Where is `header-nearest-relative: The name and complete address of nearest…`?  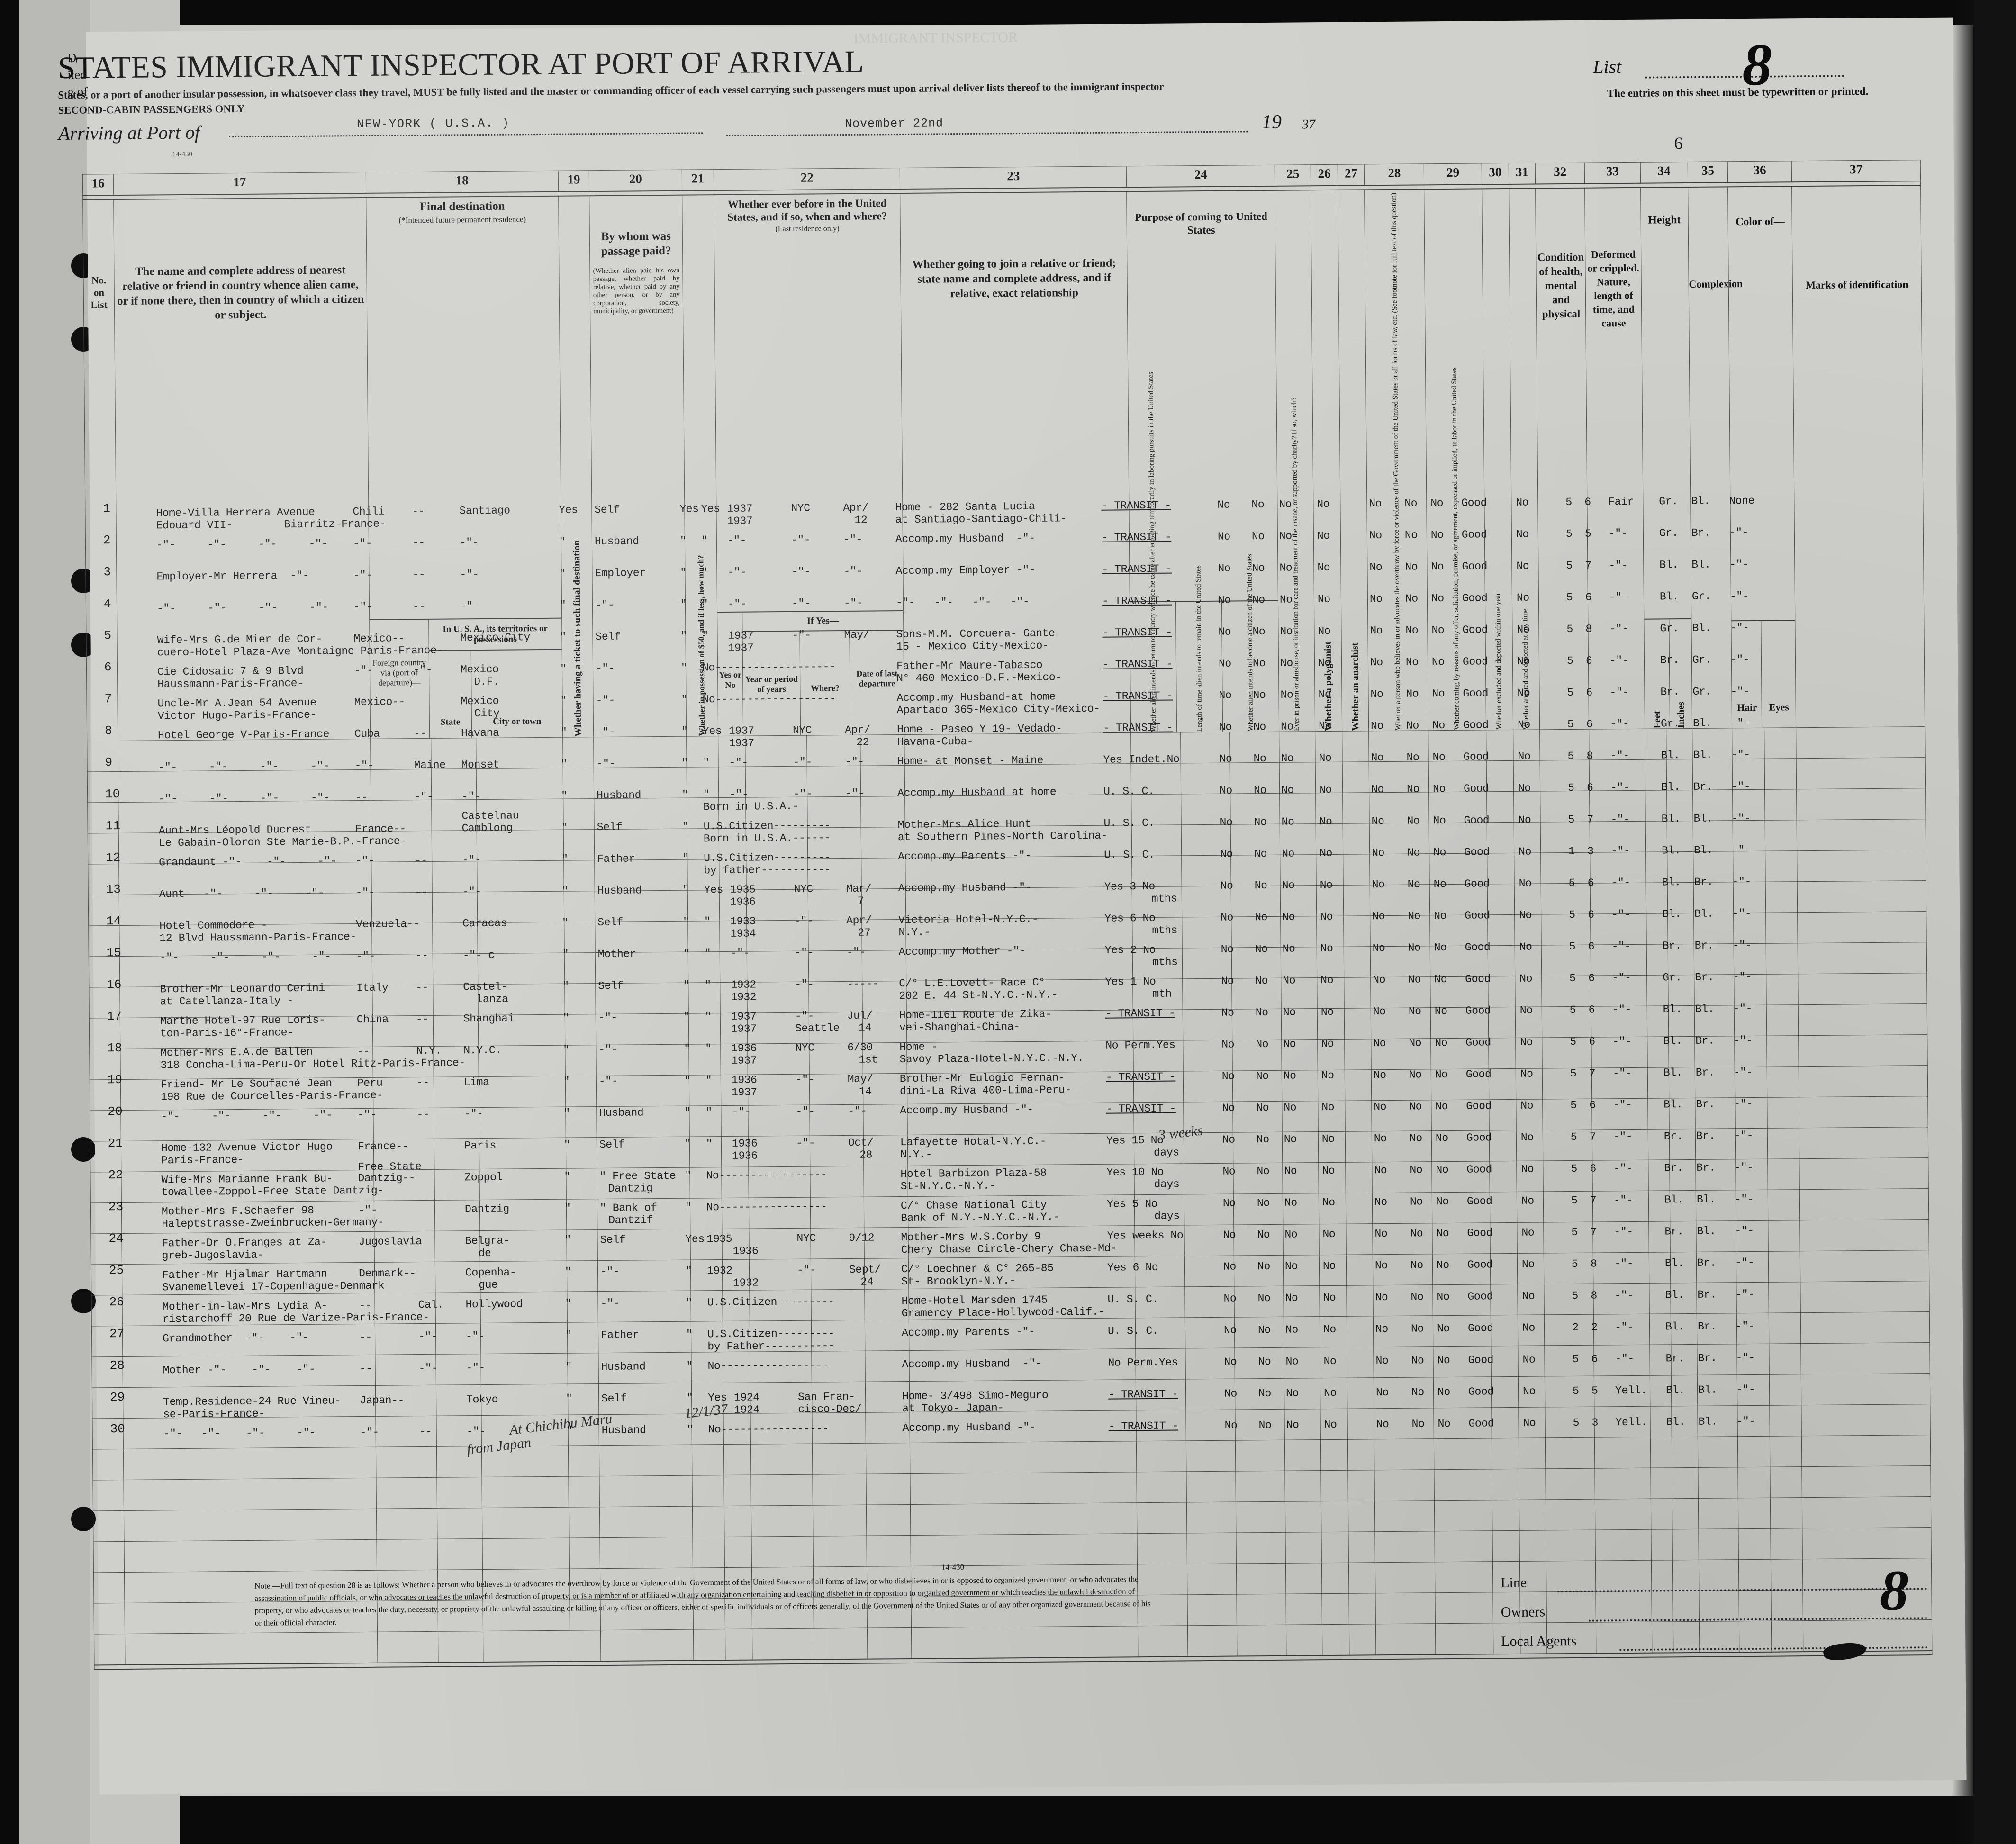 header-nearest-relative: The name and complete address of nearest… is located at coordinates (242, 469).